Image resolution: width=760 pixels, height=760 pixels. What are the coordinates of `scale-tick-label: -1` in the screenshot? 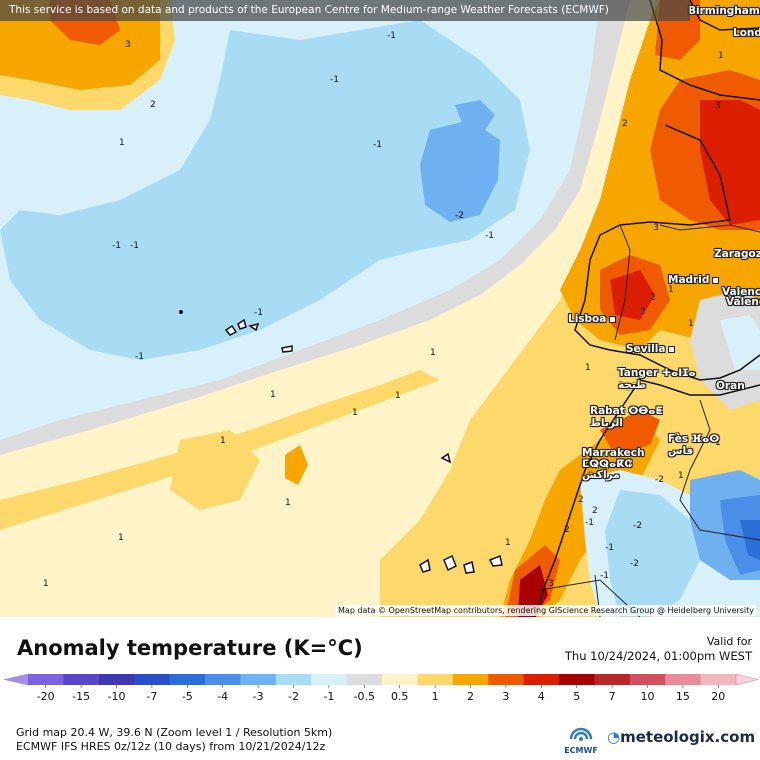 It's located at (328, 696).